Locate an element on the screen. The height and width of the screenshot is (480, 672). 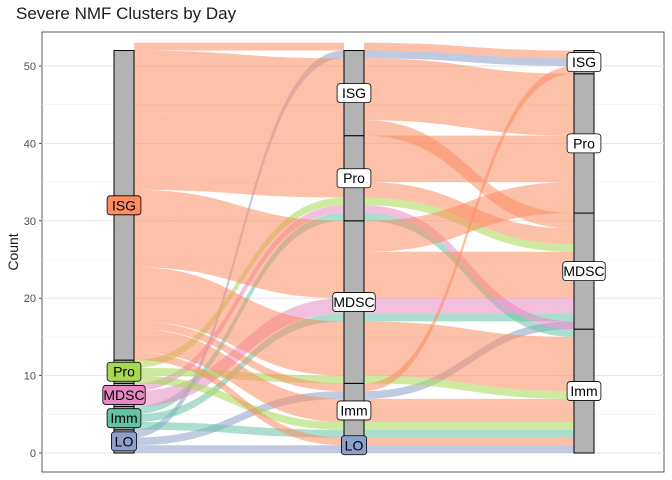
y-tick-label: 20 is located at coordinates (30, 299).